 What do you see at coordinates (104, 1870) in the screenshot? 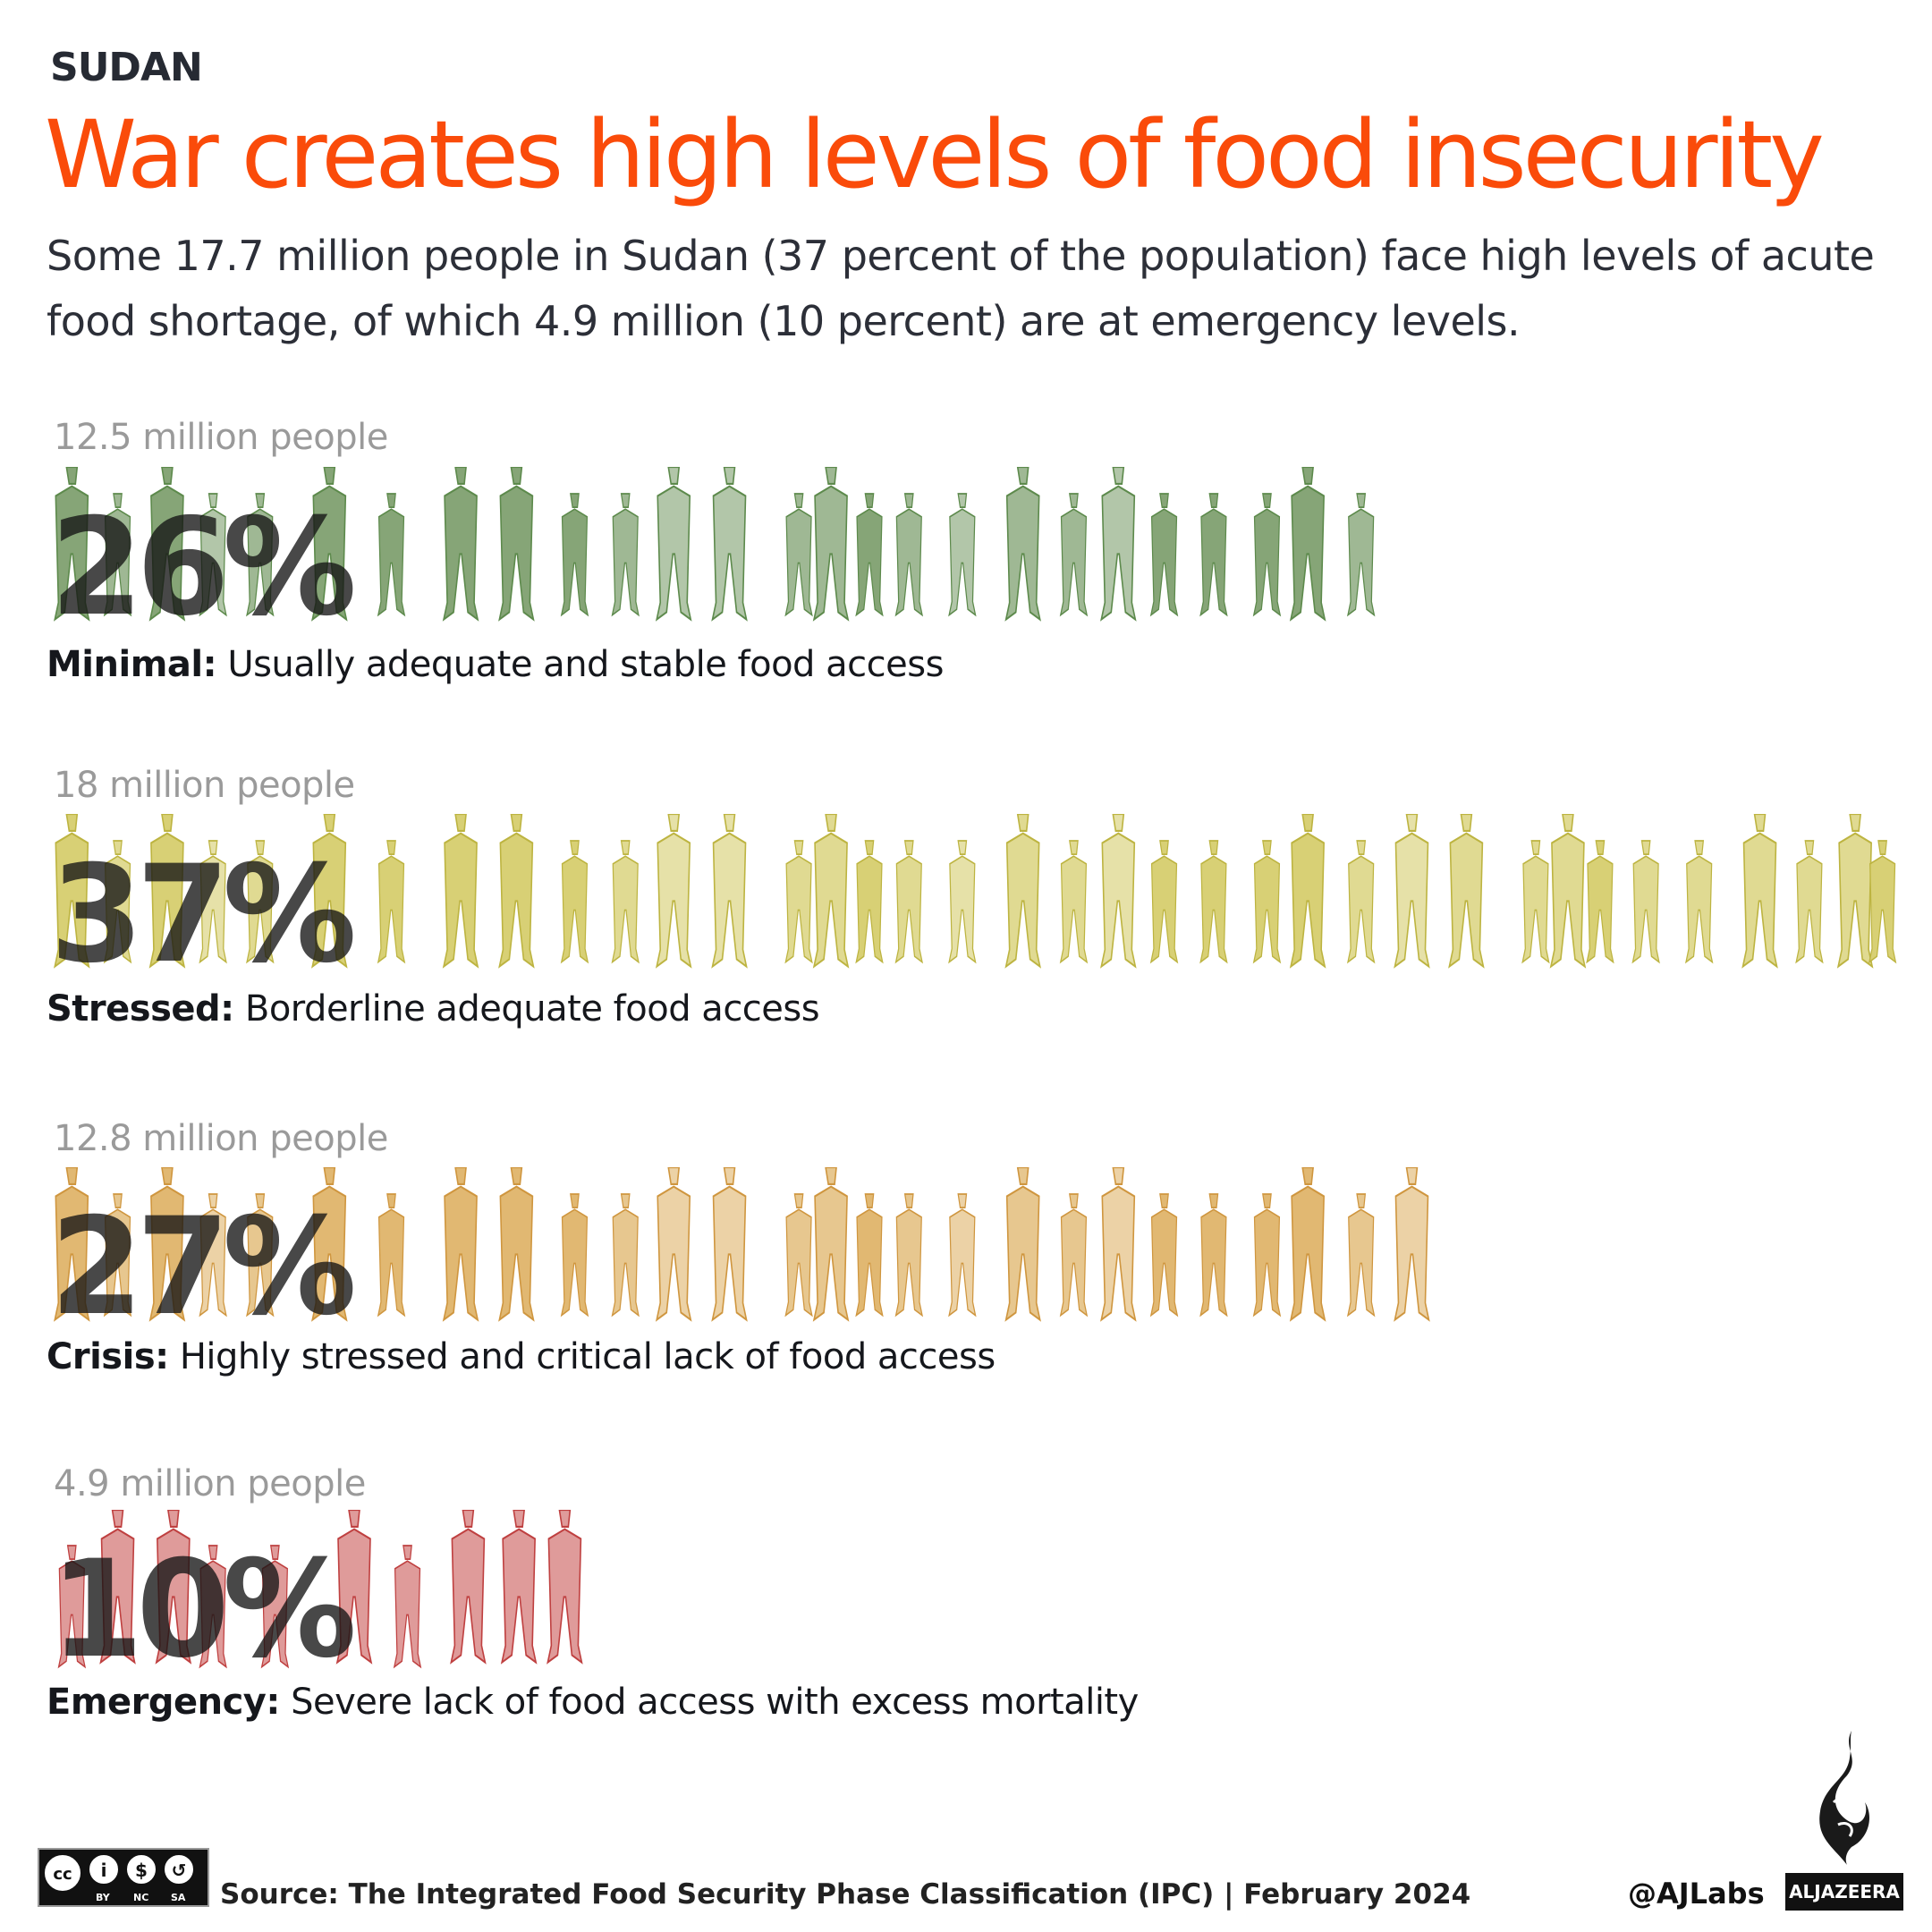
I see `svg-text: i` at bounding box center [104, 1870].